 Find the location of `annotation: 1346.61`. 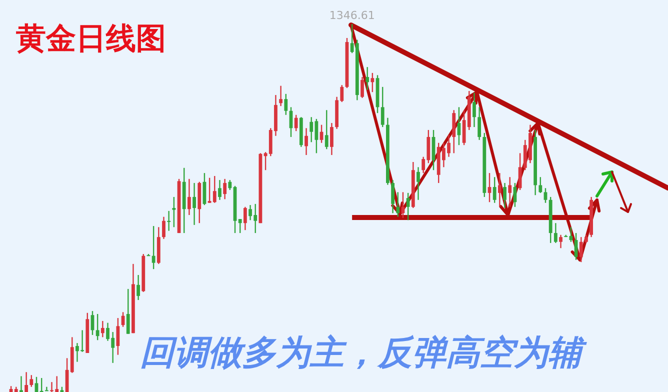

annotation: 1346.61 is located at coordinates (352, 15).